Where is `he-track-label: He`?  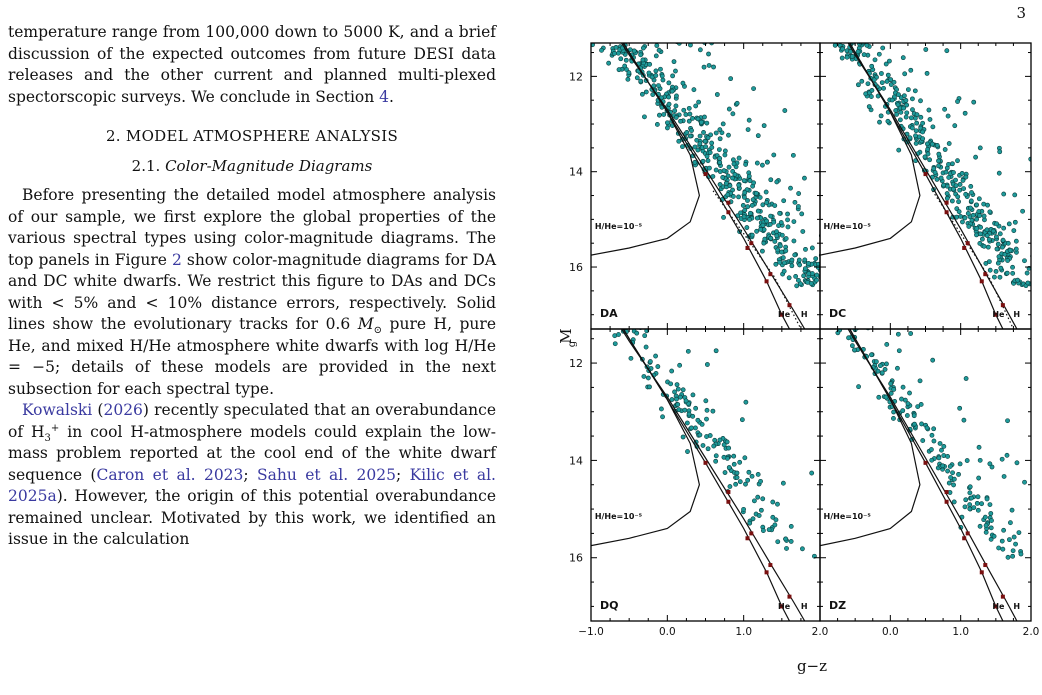
he-track-label: He is located at coordinates (784, 606).